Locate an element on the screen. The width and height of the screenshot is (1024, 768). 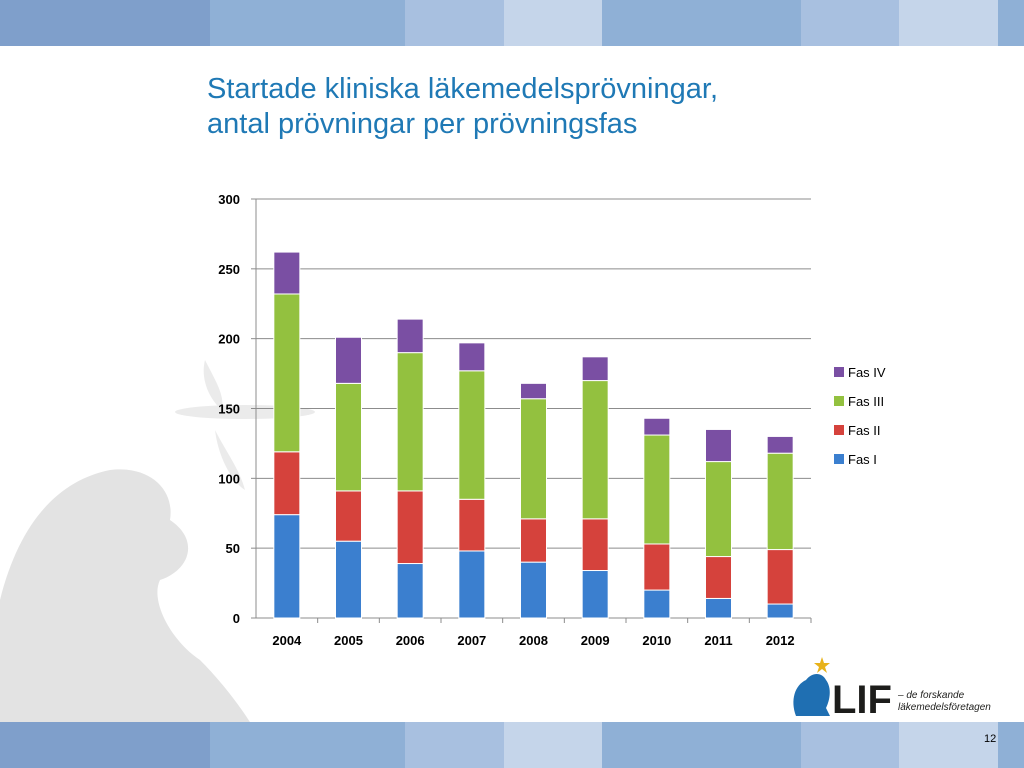
chart-legend: Fas IV Fas III Fas II Fas I is located at coordinates (860, 416).